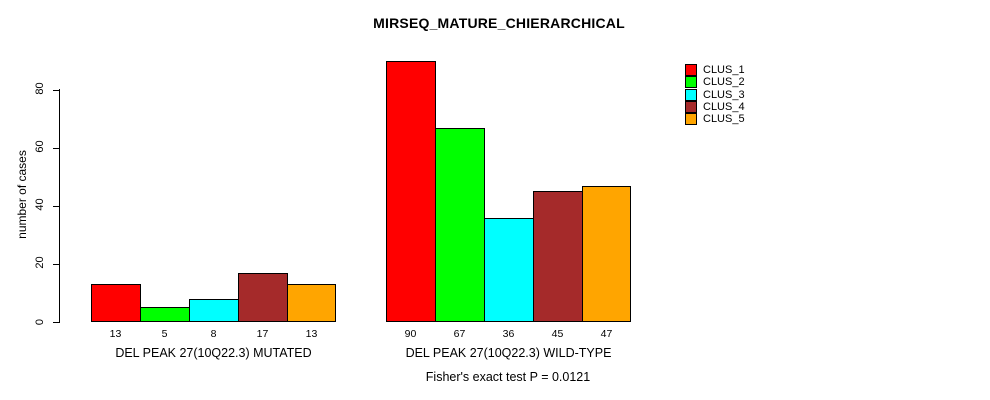 Image resolution: width=990 pixels, height=400 pixels. What do you see at coordinates (724, 95) in the screenshot?
I see `legend-label: CLUS_3` at bounding box center [724, 95].